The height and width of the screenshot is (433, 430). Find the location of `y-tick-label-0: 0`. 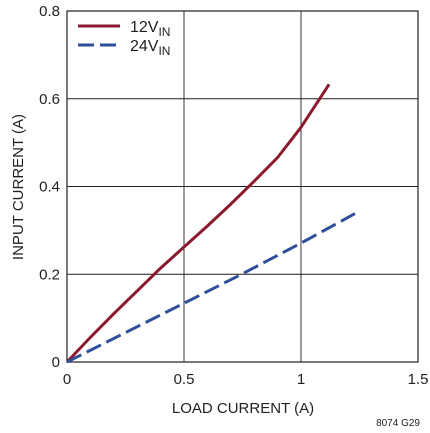

y-tick-label-0: 0 is located at coordinates (56, 362).